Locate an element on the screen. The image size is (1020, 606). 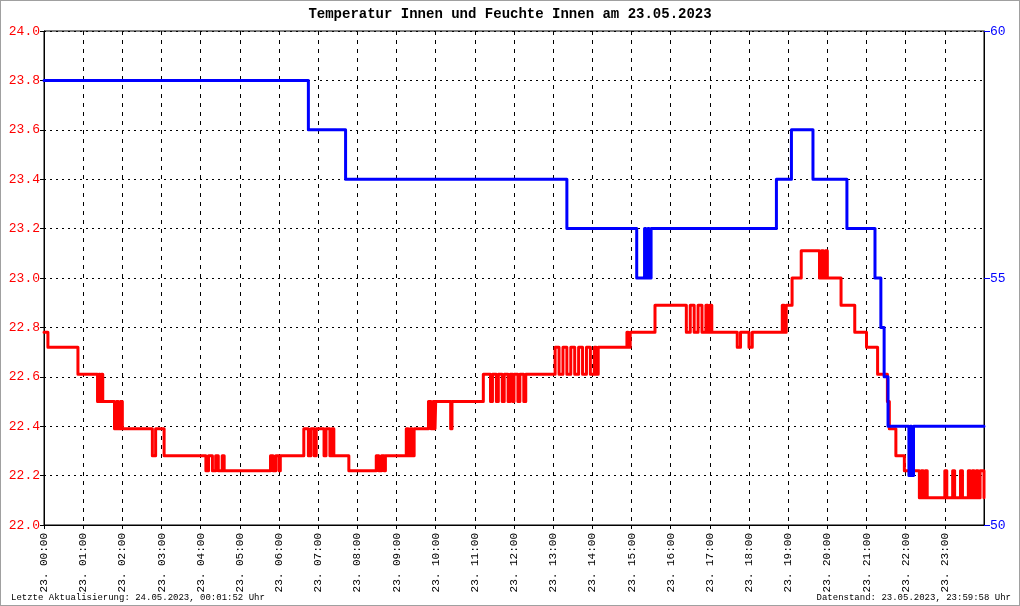
y-tick-label: 23.4 is located at coordinates (24, 179).